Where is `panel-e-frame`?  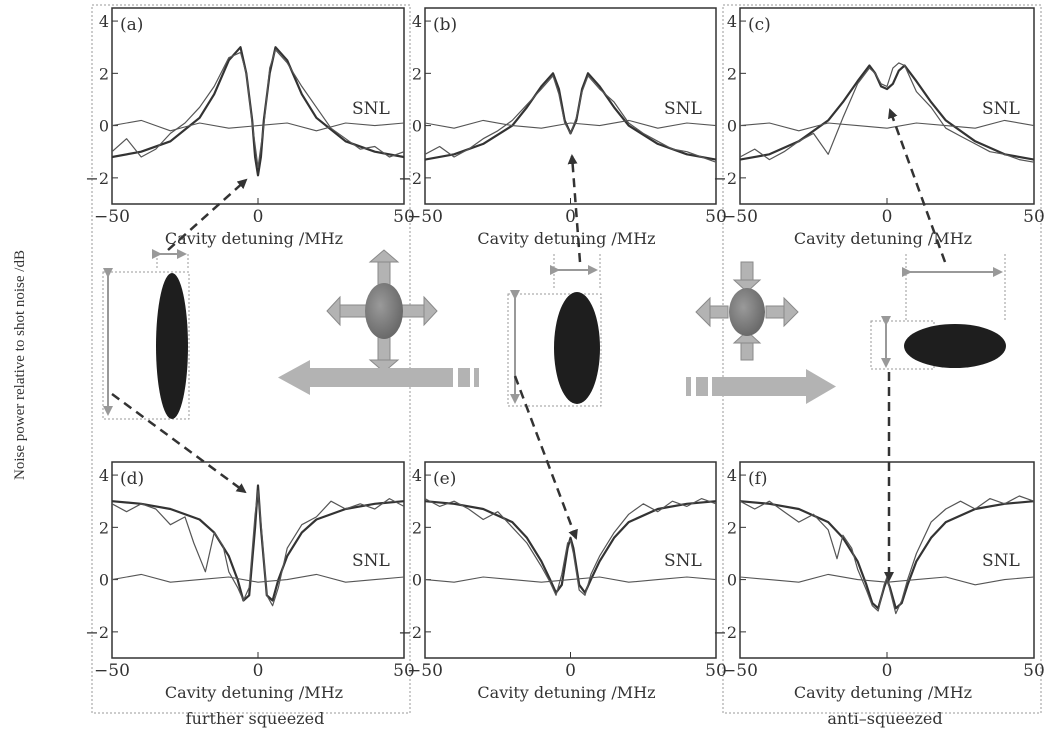 panel-e-frame is located at coordinates (570, 560).